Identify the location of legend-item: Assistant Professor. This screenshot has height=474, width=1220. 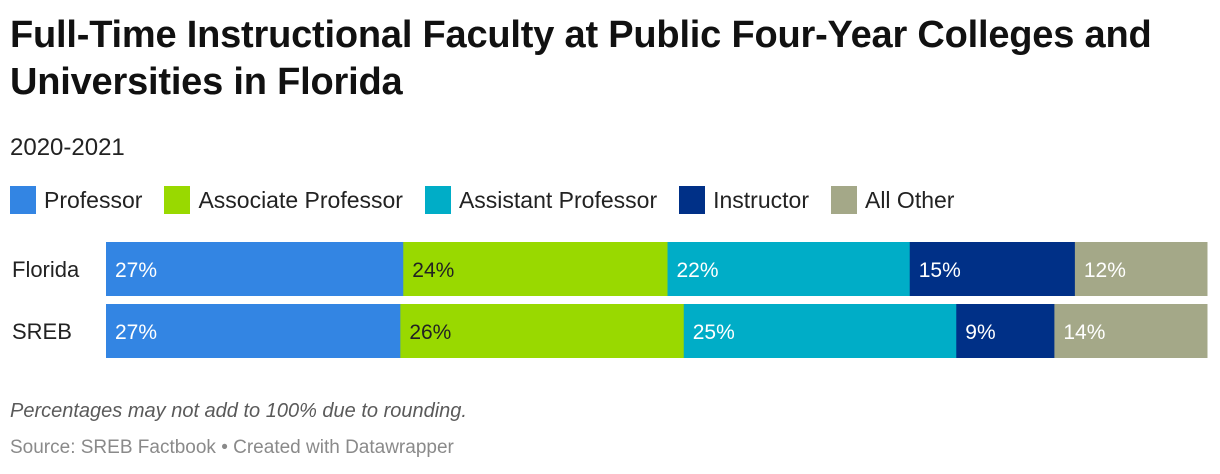
(541, 200).